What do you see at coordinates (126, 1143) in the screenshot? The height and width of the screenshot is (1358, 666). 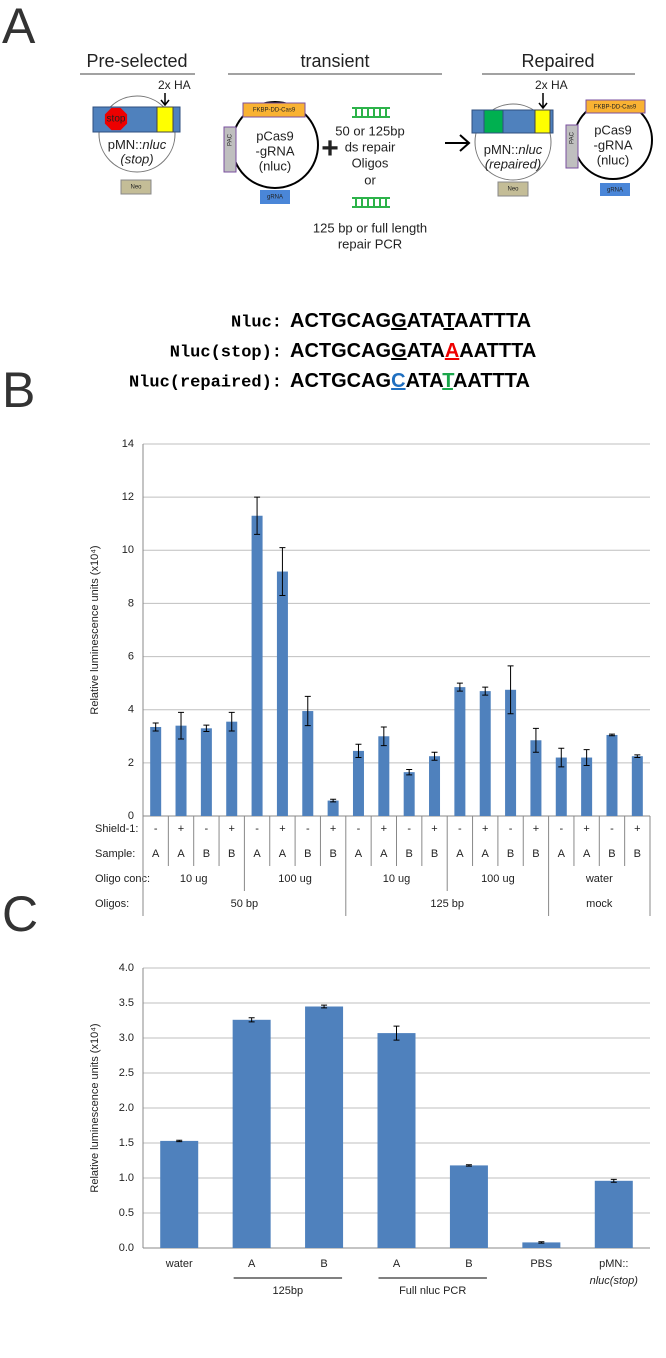 I see `y-tick-label: 1.5` at bounding box center [126, 1143].